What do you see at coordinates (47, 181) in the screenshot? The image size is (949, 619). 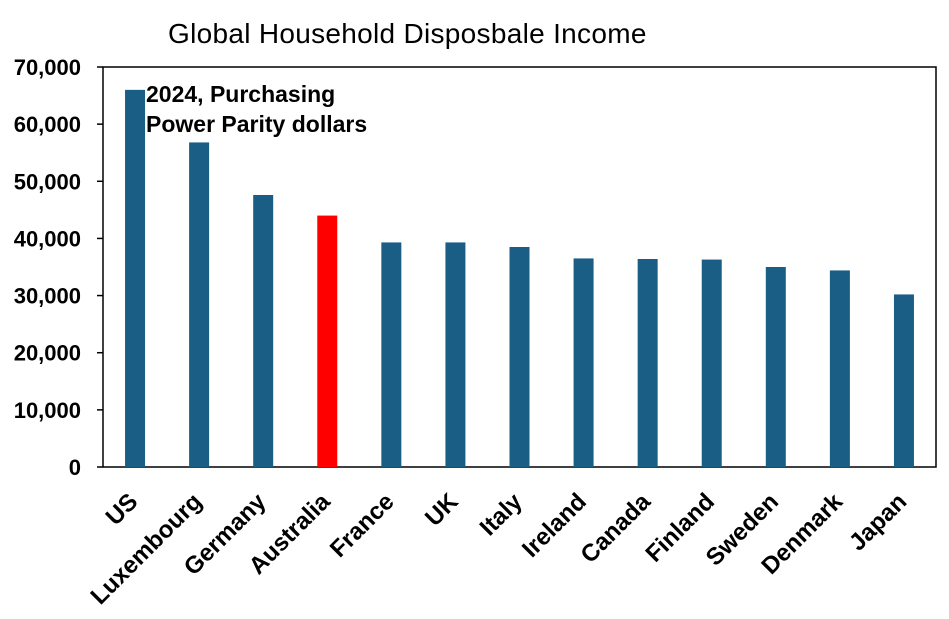 I see `y-tick-label: 50,000` at bounding box center [47, 181].